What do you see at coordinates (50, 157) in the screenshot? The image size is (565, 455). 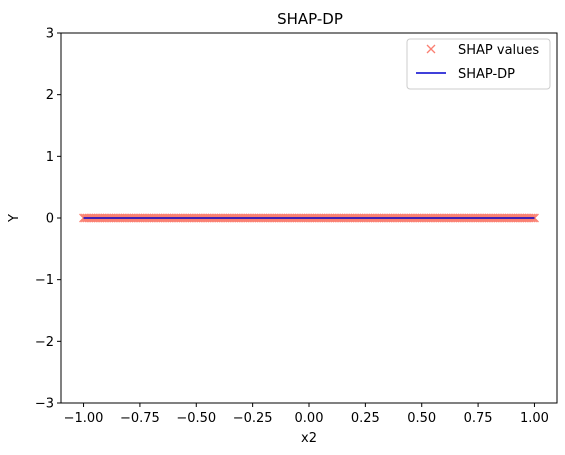 I see `y-tick-label: 1` at bounding box center [50, 157].